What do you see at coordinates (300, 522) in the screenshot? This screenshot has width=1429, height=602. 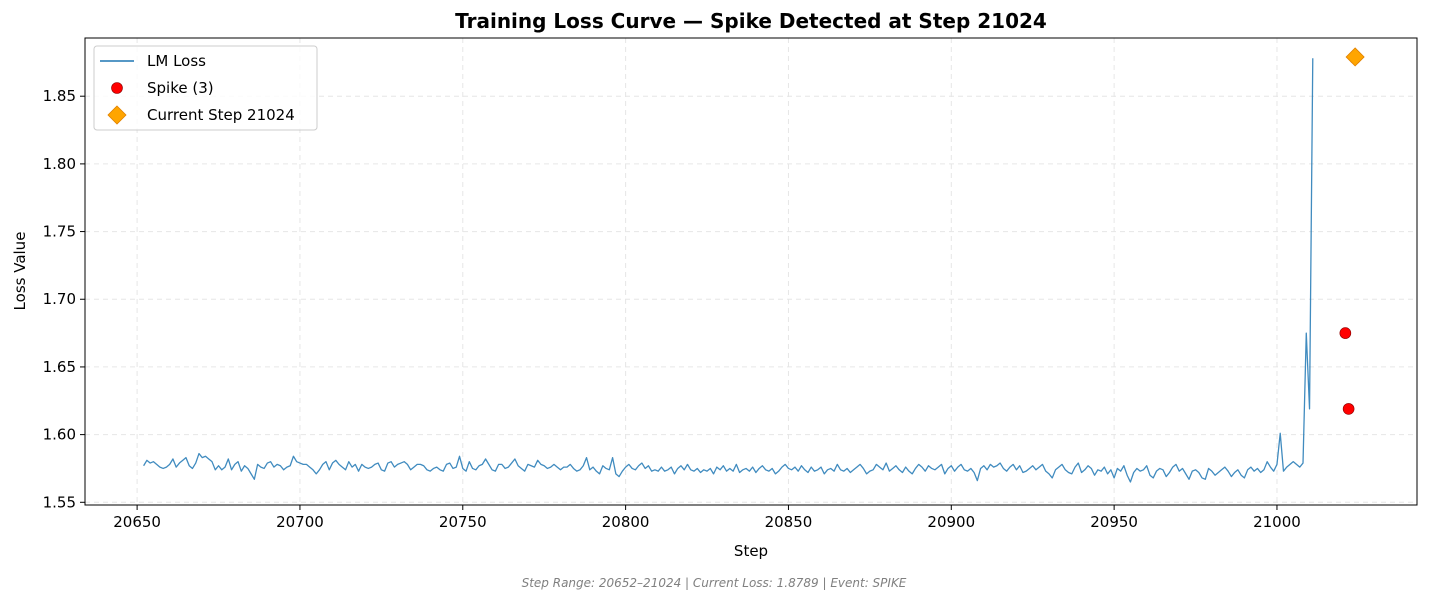 I see `x-tick-label: 20700` at bounding box center [300, 522].